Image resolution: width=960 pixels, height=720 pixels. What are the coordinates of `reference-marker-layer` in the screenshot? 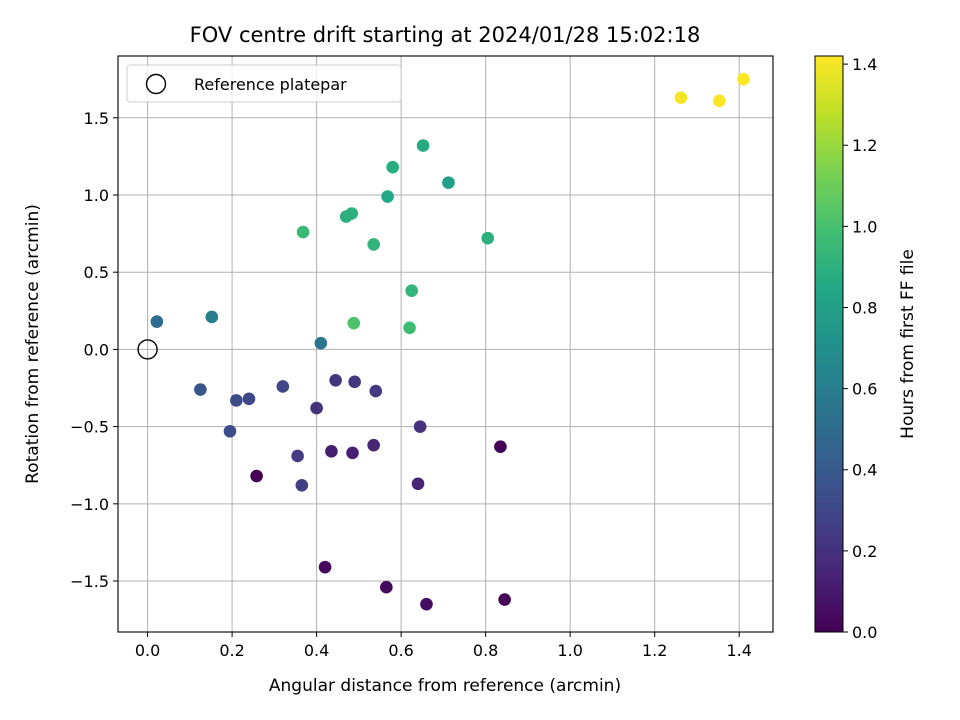 It's located at (147, 349).